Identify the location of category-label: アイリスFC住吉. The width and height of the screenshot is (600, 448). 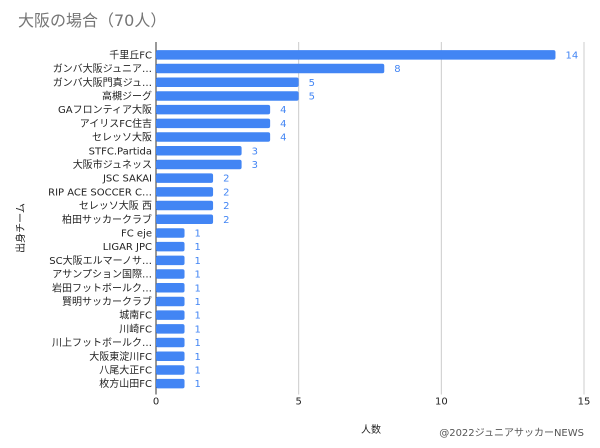
(116, 123).